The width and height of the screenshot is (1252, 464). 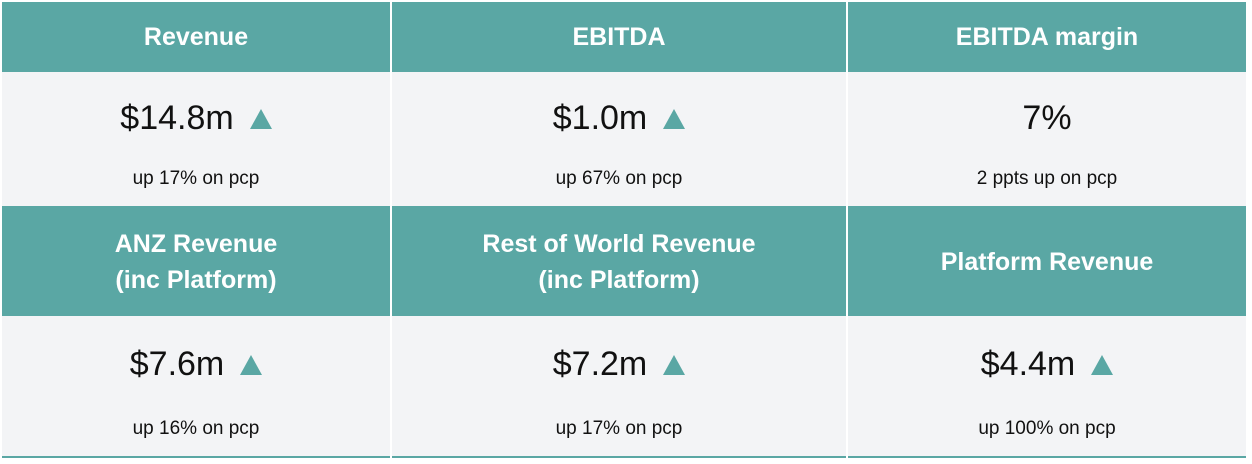 I want to click on value-line: 7%, so click(x=1046, y=118).